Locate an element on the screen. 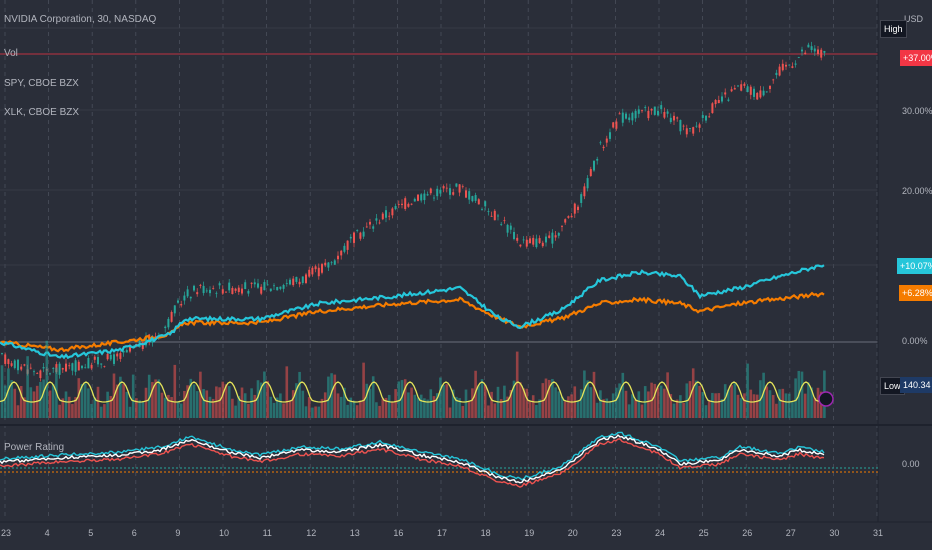 The width and height of the screenshot is (932, 550). x-tick-label: 5 is located at coordinates (91, 533).